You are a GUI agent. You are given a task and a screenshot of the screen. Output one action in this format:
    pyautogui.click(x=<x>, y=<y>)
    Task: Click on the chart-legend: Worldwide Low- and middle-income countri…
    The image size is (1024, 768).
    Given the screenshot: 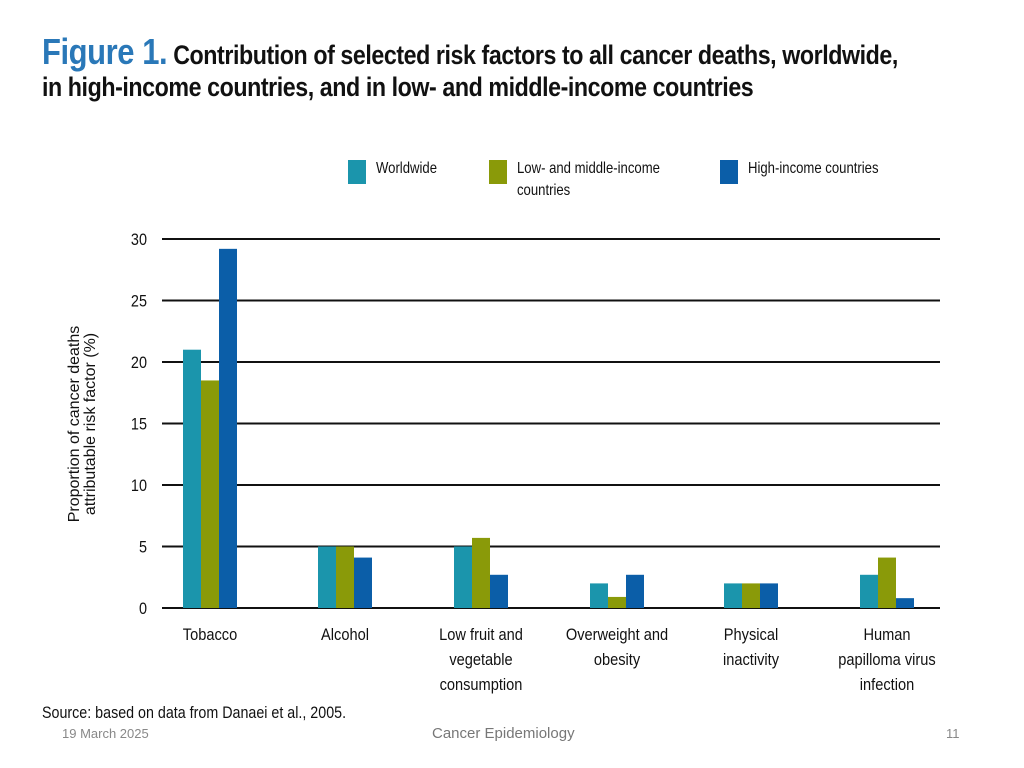 What is the action you would take?
    pyautogui.click(x=512, y=183)
    